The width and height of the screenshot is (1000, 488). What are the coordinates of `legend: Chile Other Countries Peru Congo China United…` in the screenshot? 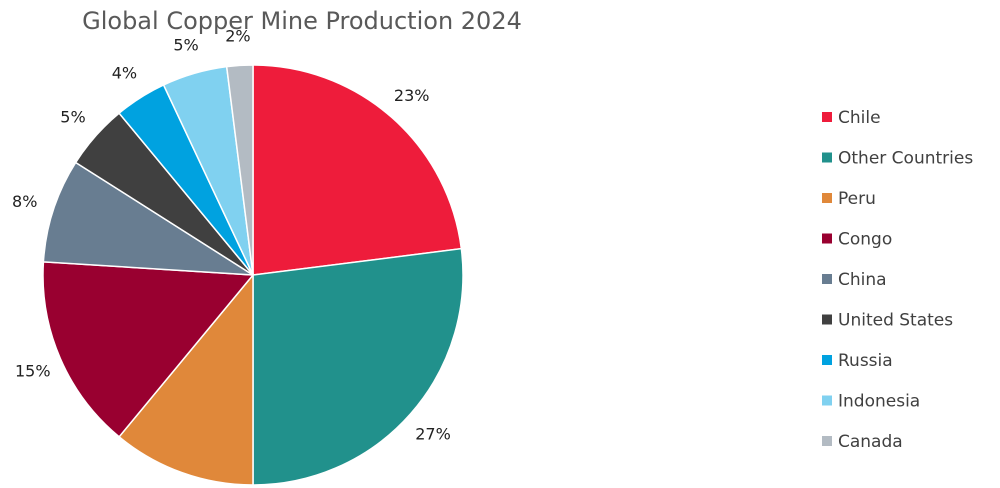 It's located at (897, 280).